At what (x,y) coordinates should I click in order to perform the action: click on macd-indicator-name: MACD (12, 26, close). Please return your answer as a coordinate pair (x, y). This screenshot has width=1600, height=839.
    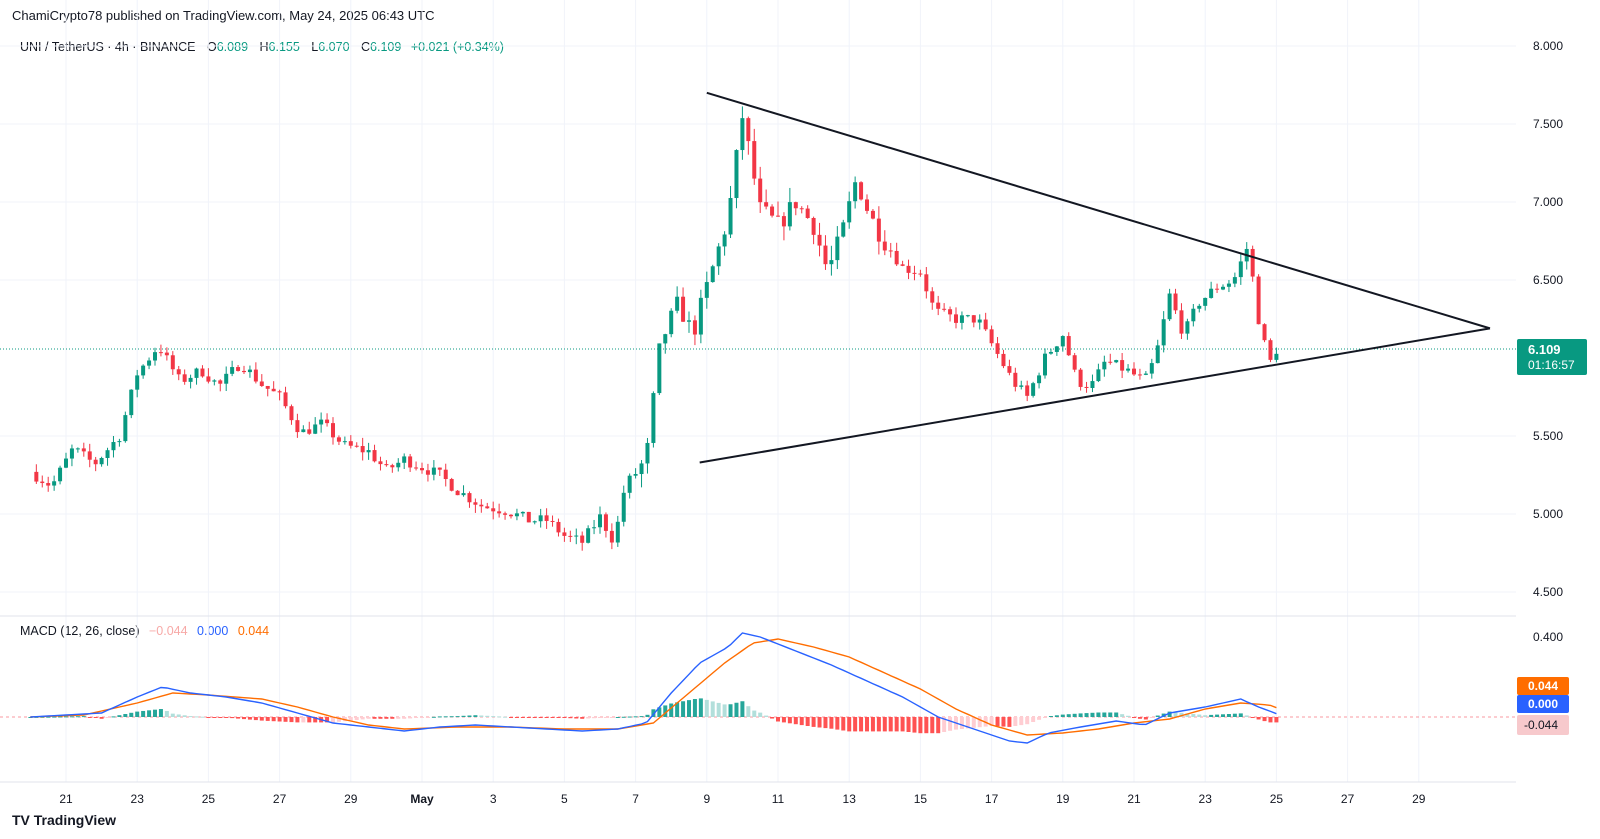
    Looking at the image, I should click on (80, 631).